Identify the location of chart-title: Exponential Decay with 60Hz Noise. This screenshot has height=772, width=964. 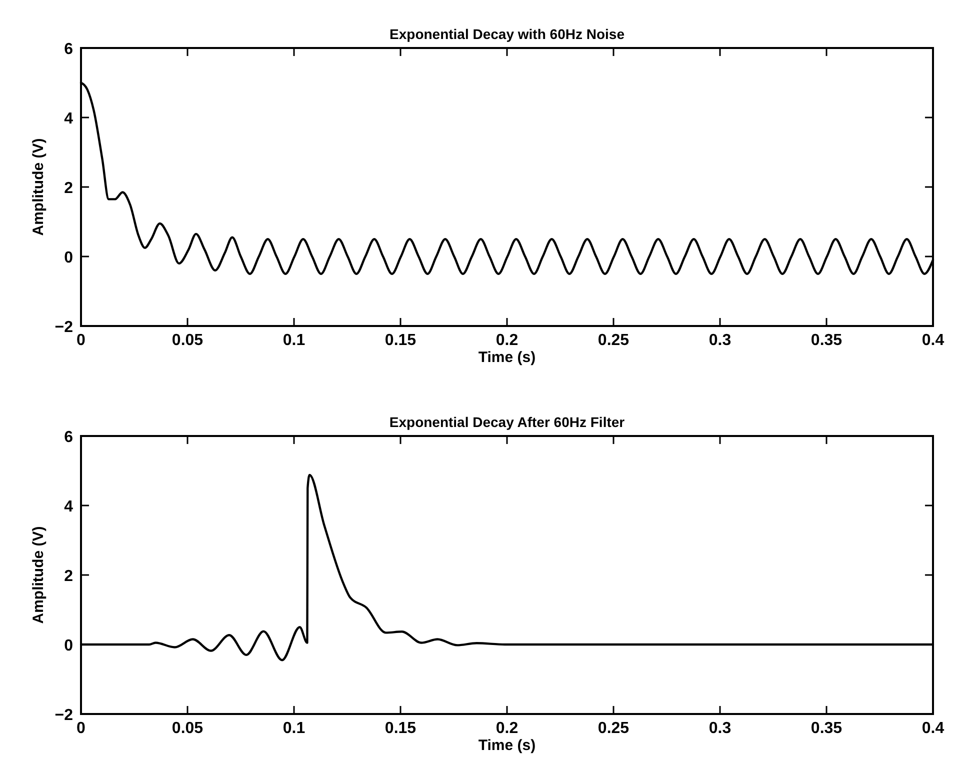
(507, 34).